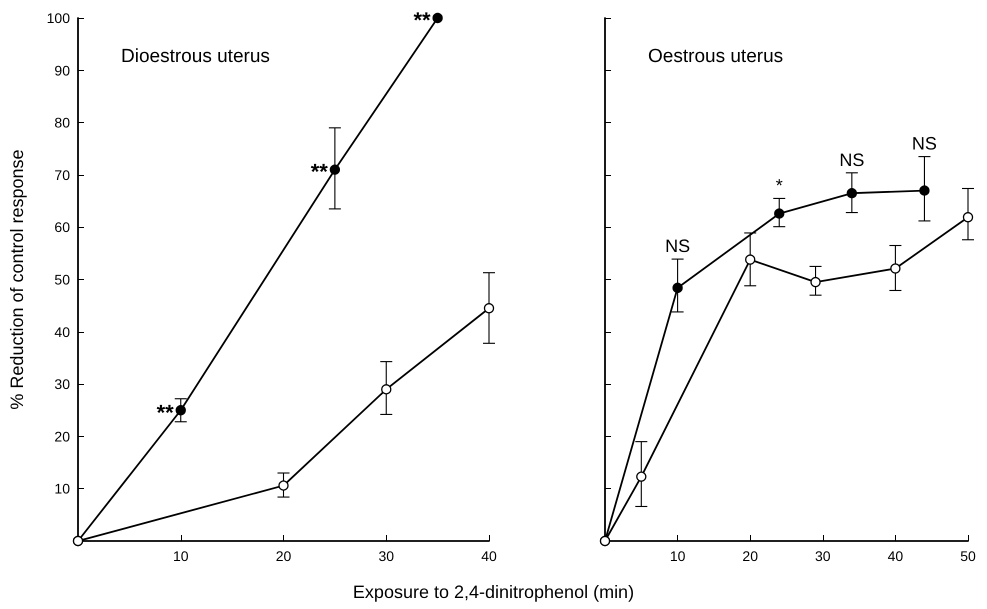 The image size is (987, 609). Describe the element at coordinates (62, 280) in the screenshot. I see `y-tick-label: 50` at that location.